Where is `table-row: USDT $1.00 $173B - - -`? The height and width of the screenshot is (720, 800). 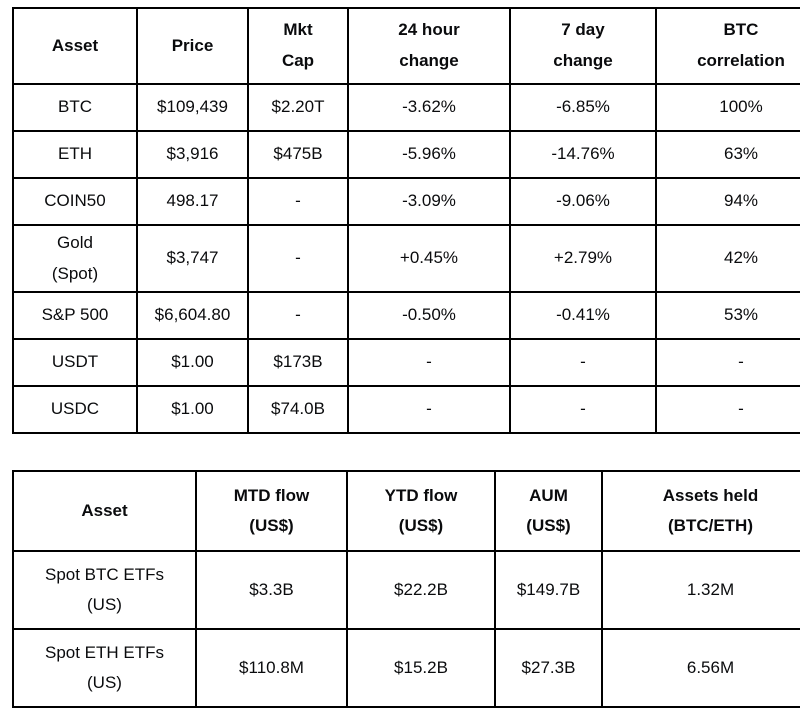 table-row: USDT $1.00 $173B - - - is located at coordinates (406, 363).